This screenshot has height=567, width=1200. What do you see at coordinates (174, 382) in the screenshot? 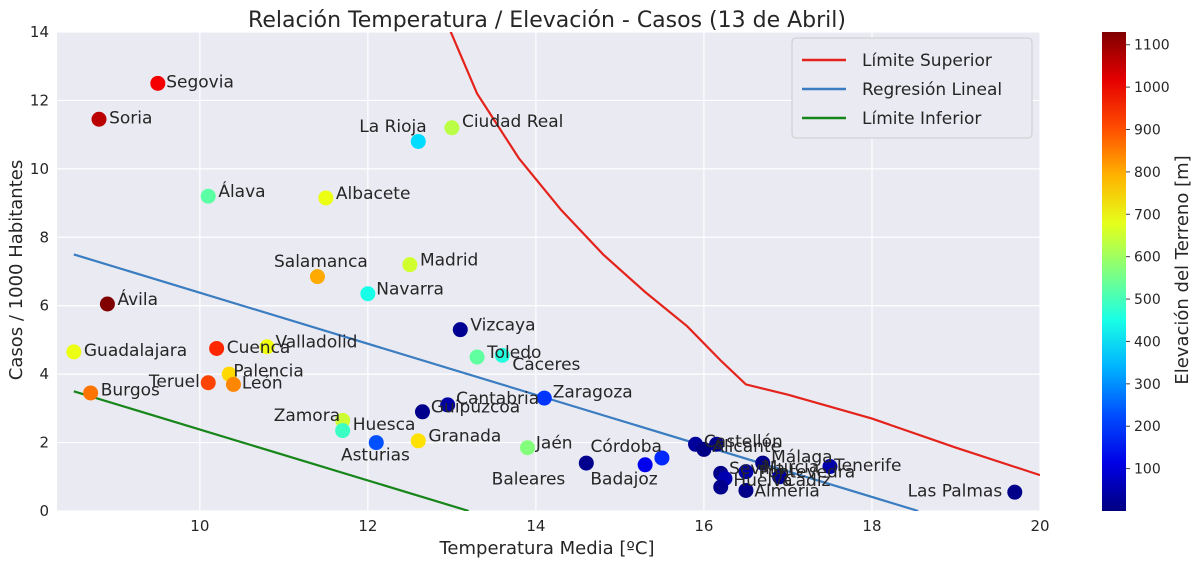
I see `point-label: Teruel` at bounding box center [174, 382].